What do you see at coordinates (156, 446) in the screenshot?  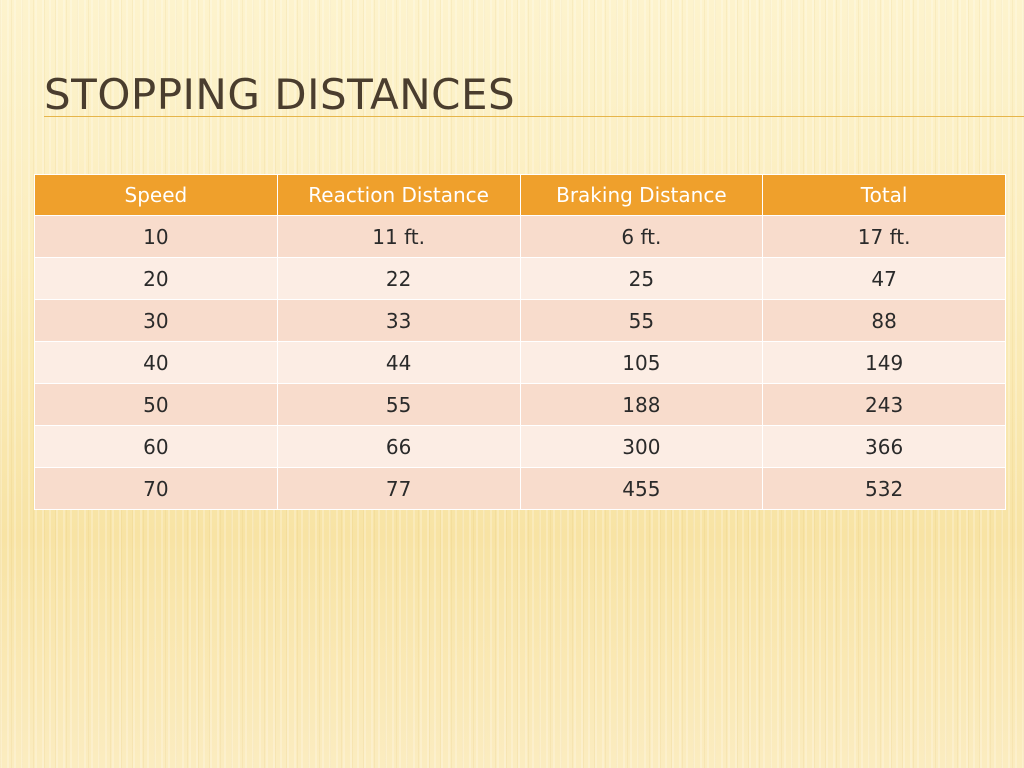 I see `cell-speed: 60` at bounding box center [156, 446].